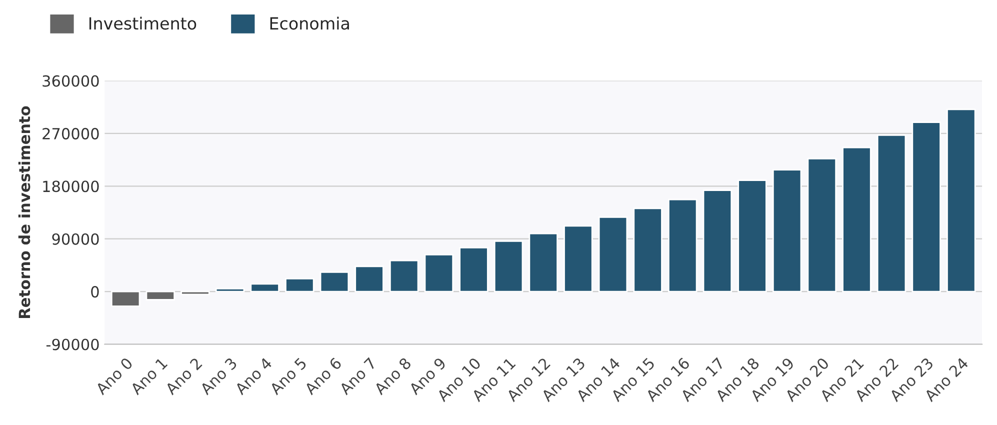  What do you see at coordinates (95, 292) in the screenshot?
I see `y-tick-label: 0` at bounding box center [95, 292].